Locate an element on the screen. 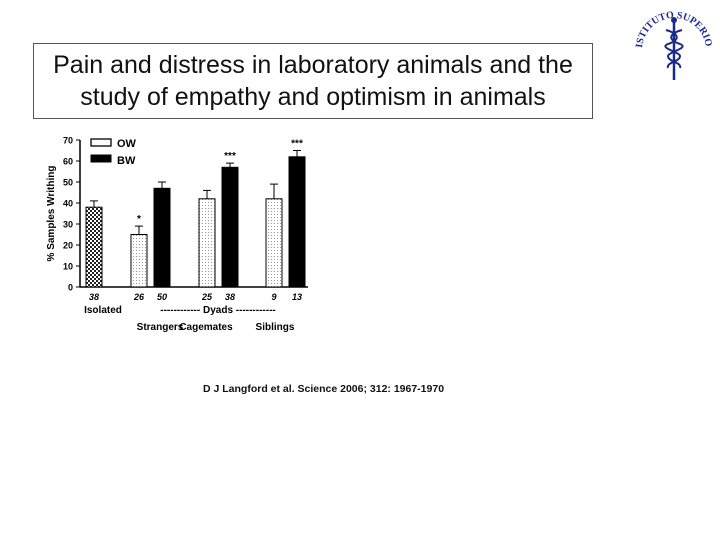  legend-label-ow: OW is located at coordinates (127, 144).